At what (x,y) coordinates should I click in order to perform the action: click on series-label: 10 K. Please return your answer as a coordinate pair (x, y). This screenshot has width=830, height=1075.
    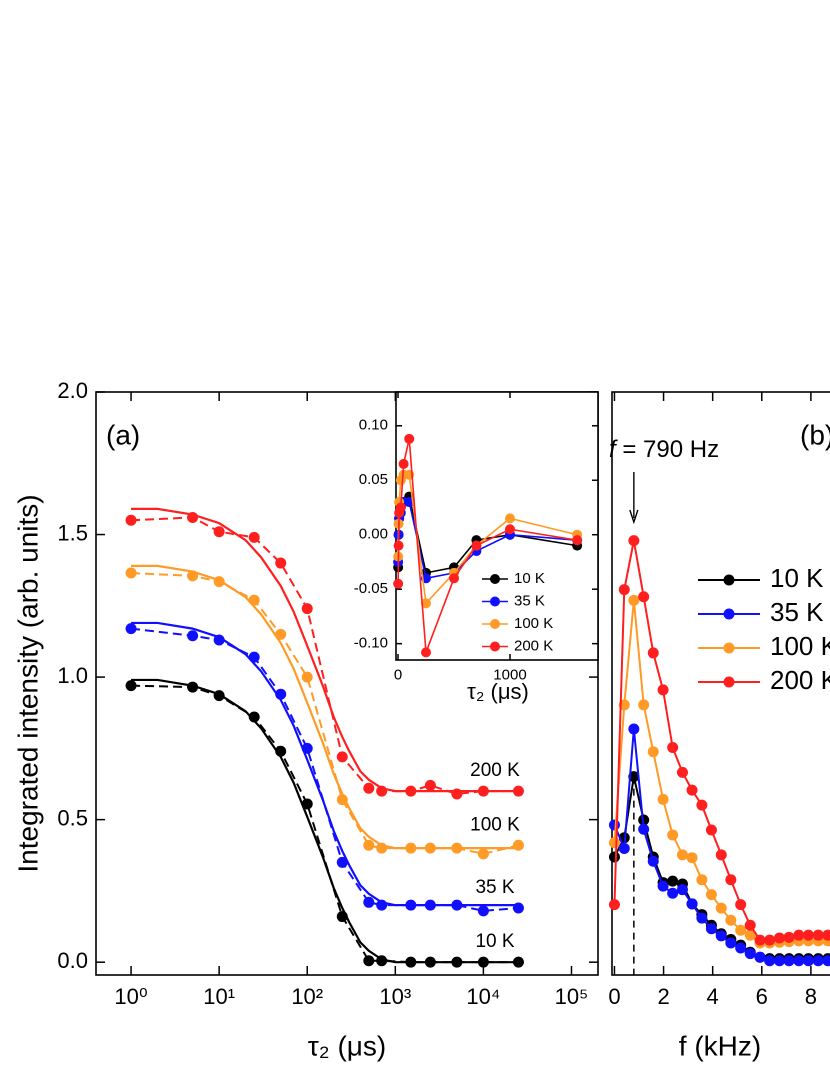
    Looking at the image, I should click on (494, 941).